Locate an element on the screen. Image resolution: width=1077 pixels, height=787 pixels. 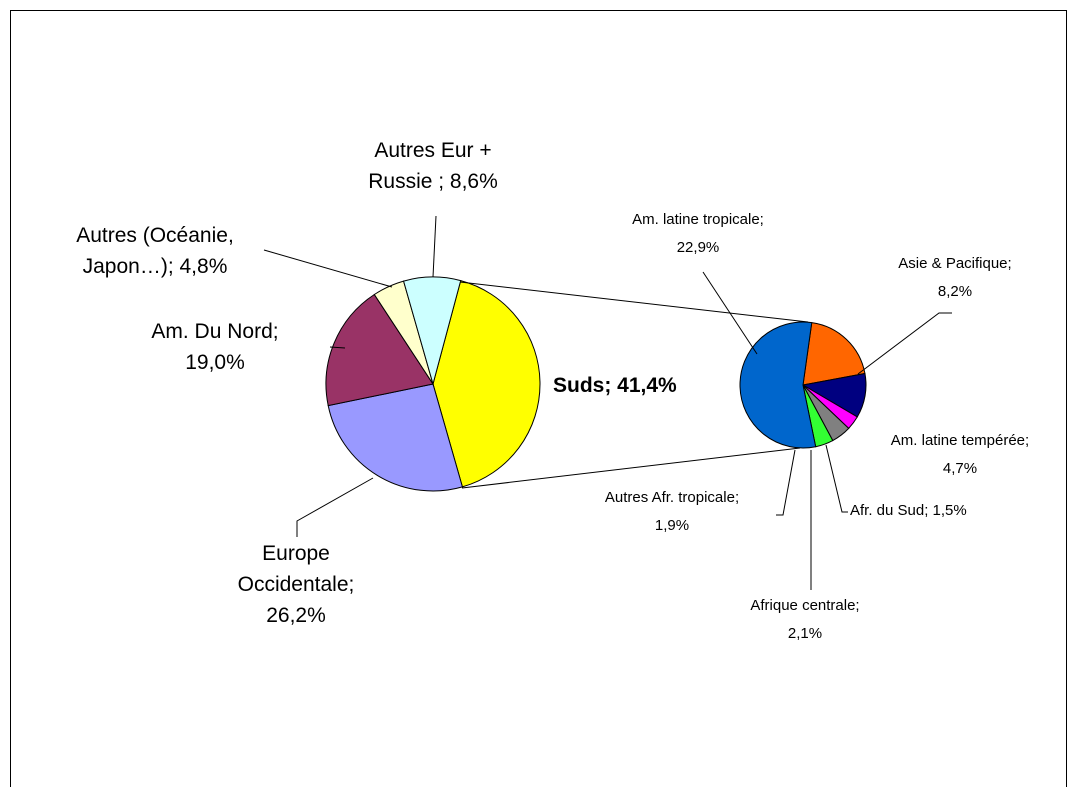
slice-label: Autres Eur + Russie ; 8,6% is located at coordinates (433, 166).